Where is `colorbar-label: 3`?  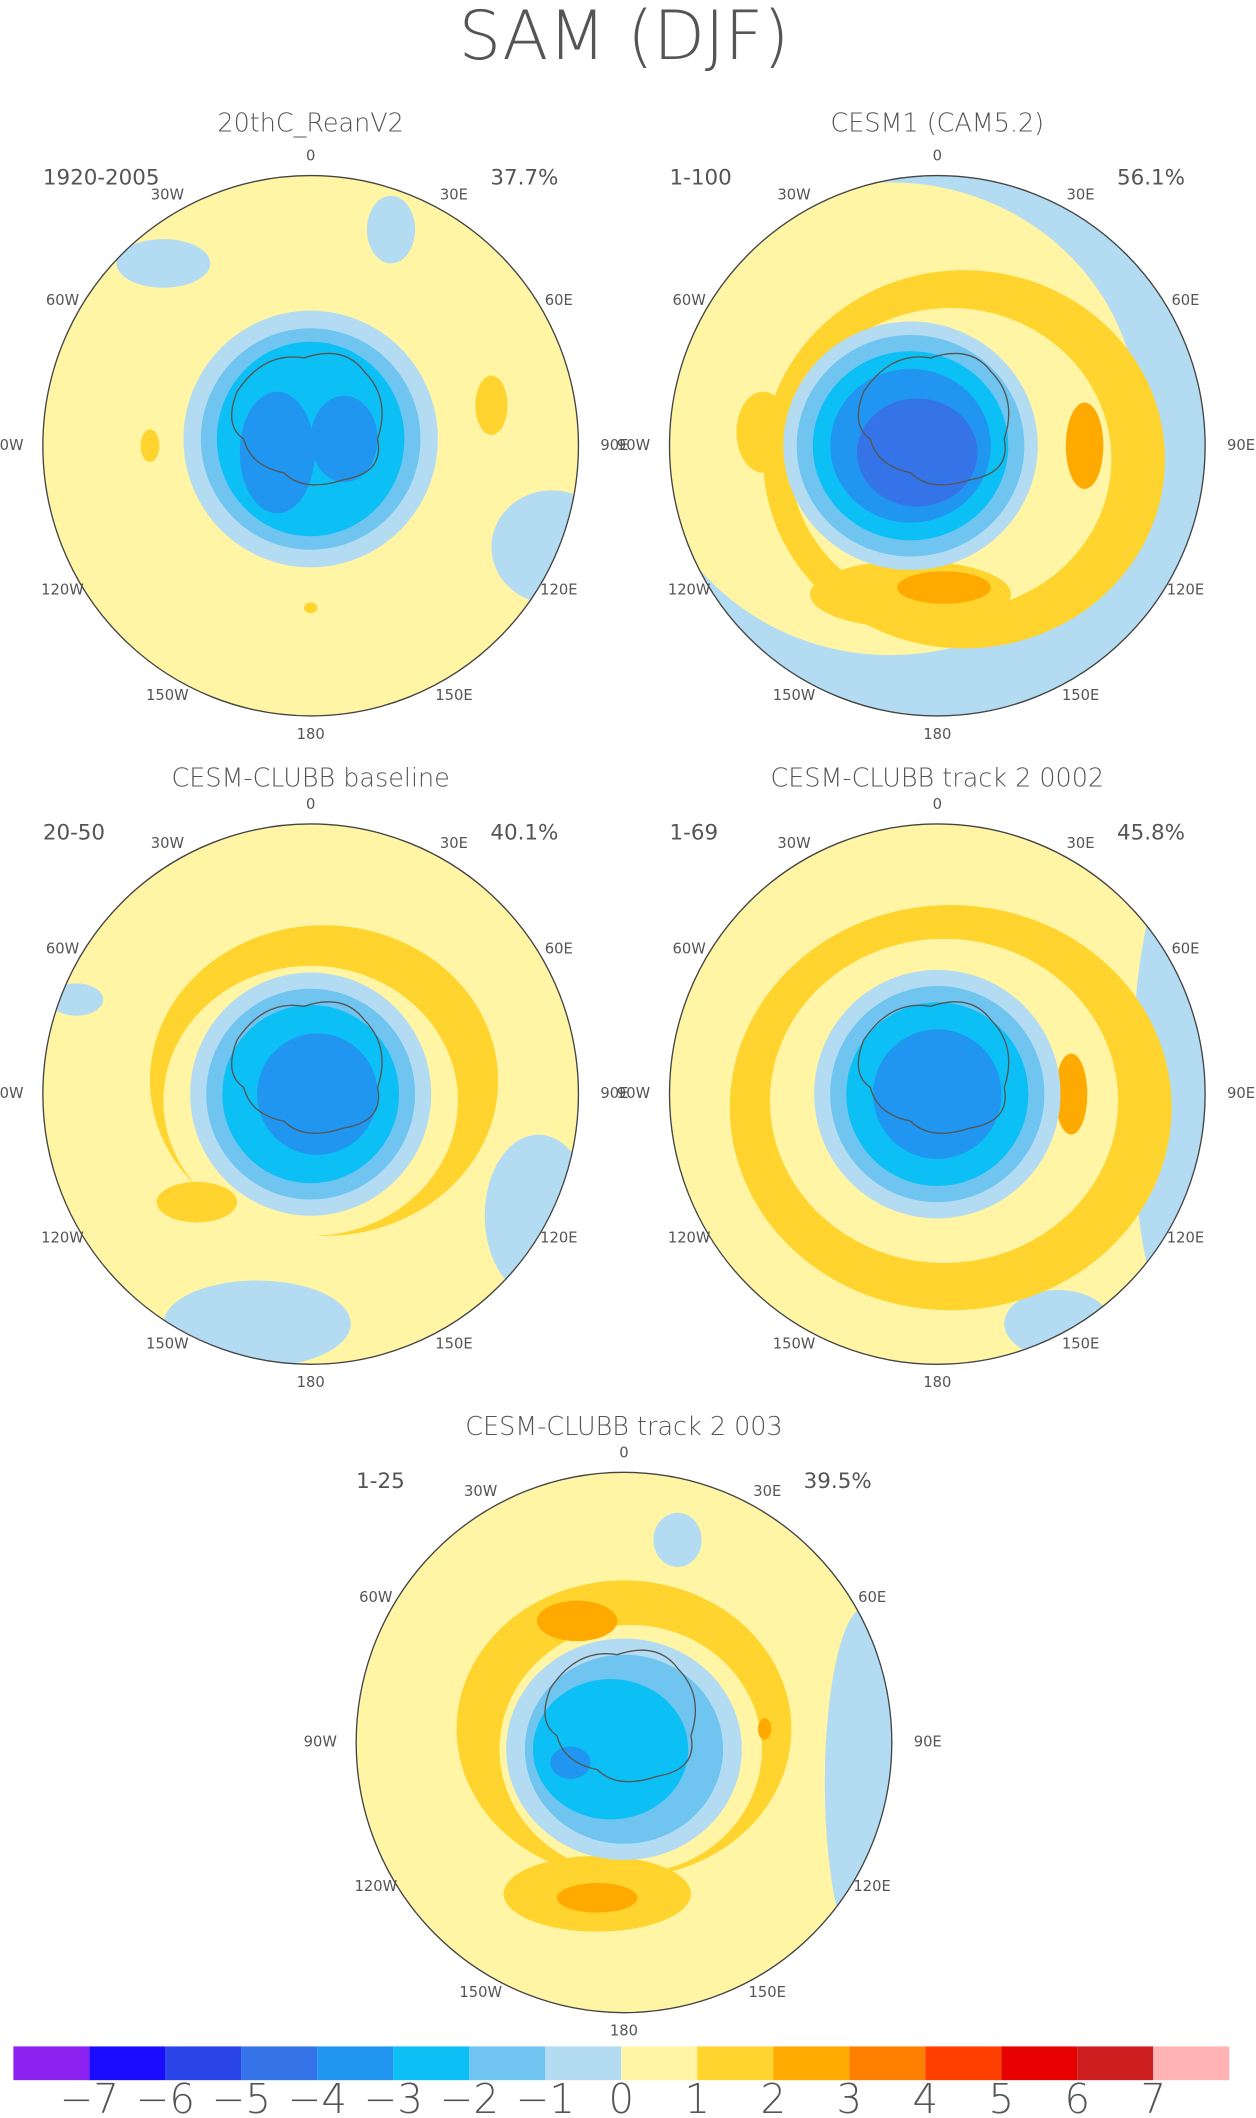
colorbar-label: 3 is located at coordinates (849, 2097).